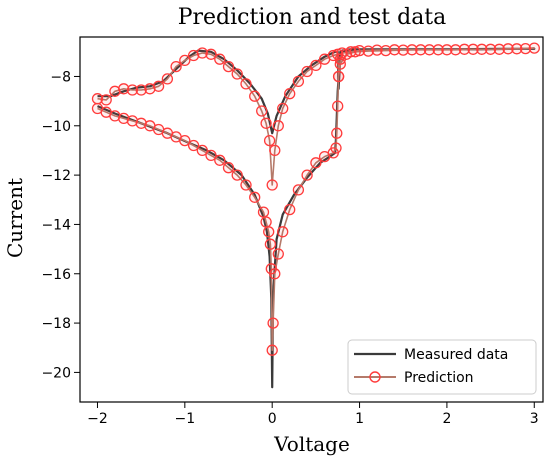 The height and width of the screenshot is (460, 550). What do you see at coordinates (272, 419) in the screenshot?
I see `x-tick-label: 0` at bounding box center [272, 419].